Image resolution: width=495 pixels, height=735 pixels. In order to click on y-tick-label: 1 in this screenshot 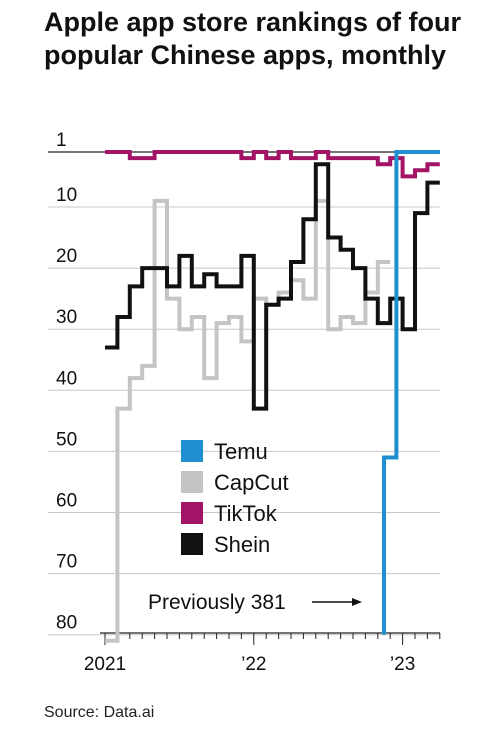, I will do `click(61, 140)`.